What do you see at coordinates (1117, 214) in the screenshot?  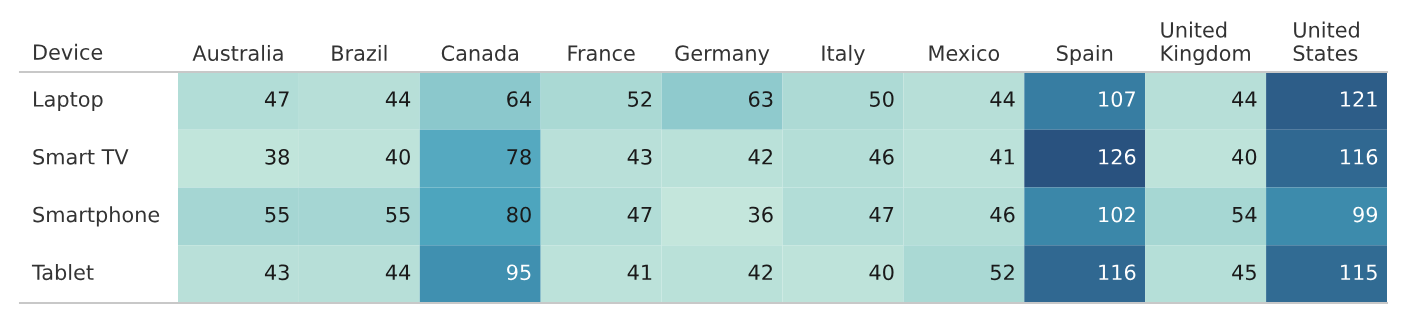 I see `data-label: 102` at bounding box center [1117, 214].